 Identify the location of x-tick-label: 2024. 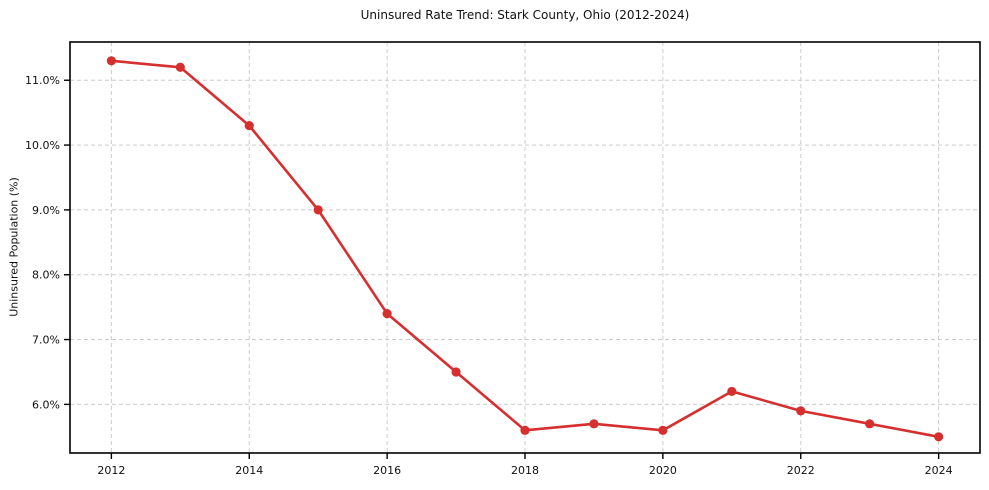
(939, 470).